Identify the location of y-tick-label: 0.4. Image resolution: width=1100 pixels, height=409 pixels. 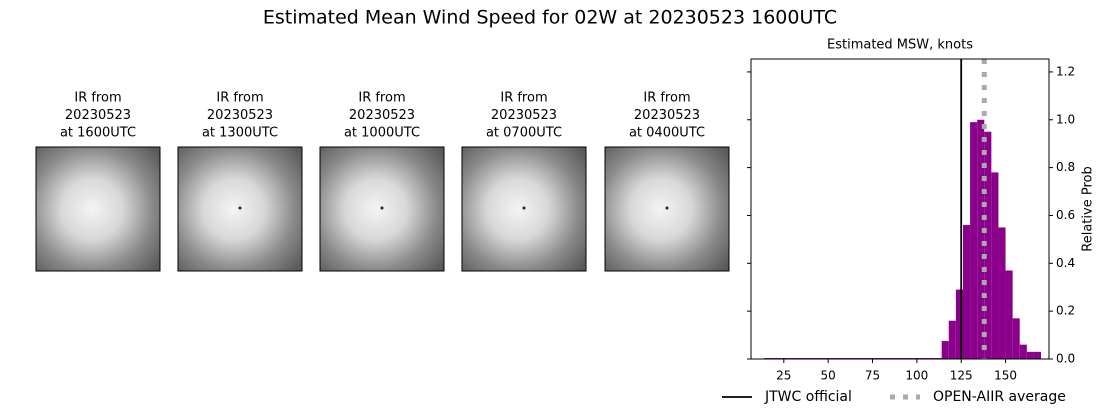
(1065, 263).